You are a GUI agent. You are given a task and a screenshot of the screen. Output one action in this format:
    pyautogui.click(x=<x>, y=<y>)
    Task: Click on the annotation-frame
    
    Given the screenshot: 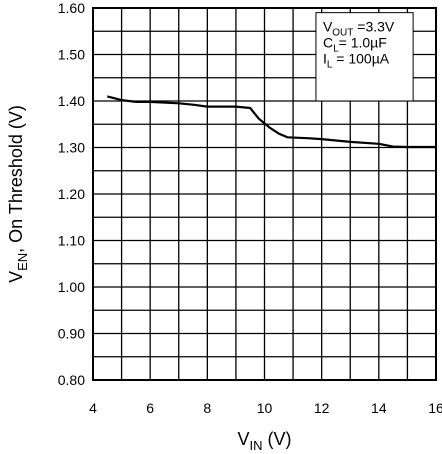 What is the action you would take?
    pyautogui.click(x=364, y=57)
    